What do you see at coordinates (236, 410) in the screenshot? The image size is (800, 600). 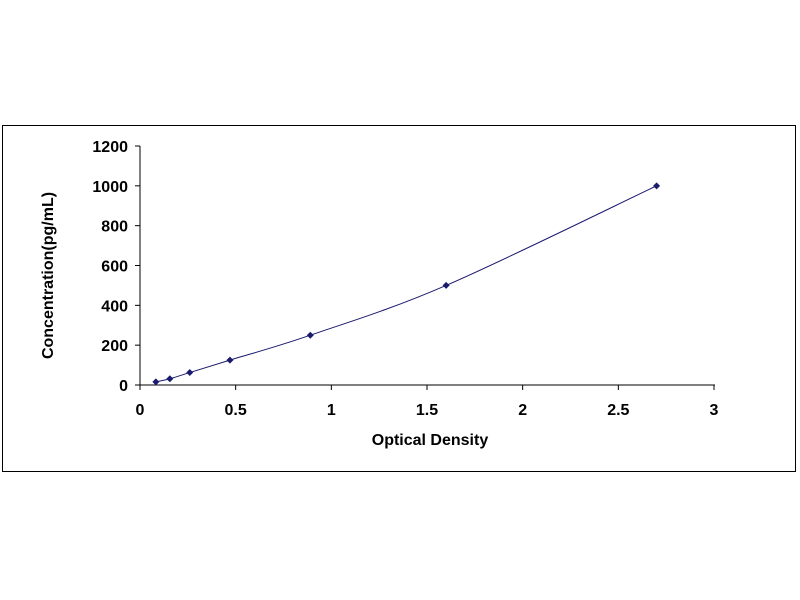 I see `x-tick-label: 0.5` at bounding box center [236, 410].